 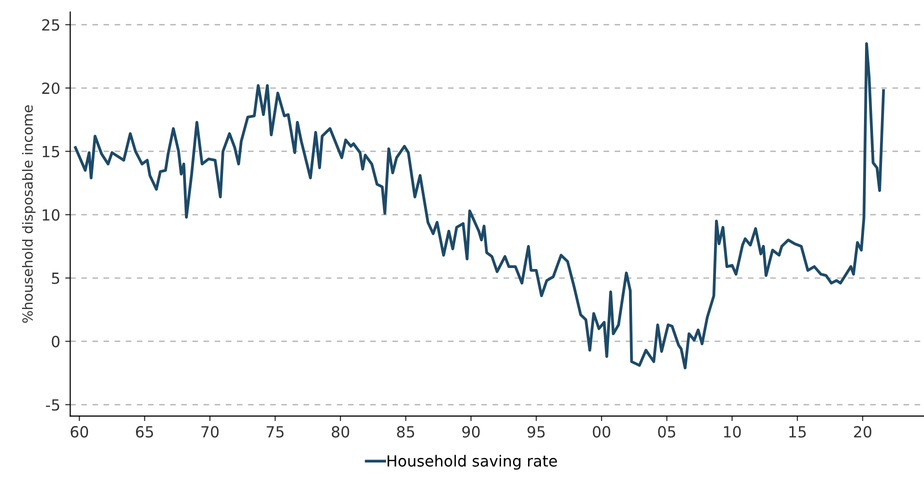 I want to click on y-tick-label: 5, so click(x=56, y=278).